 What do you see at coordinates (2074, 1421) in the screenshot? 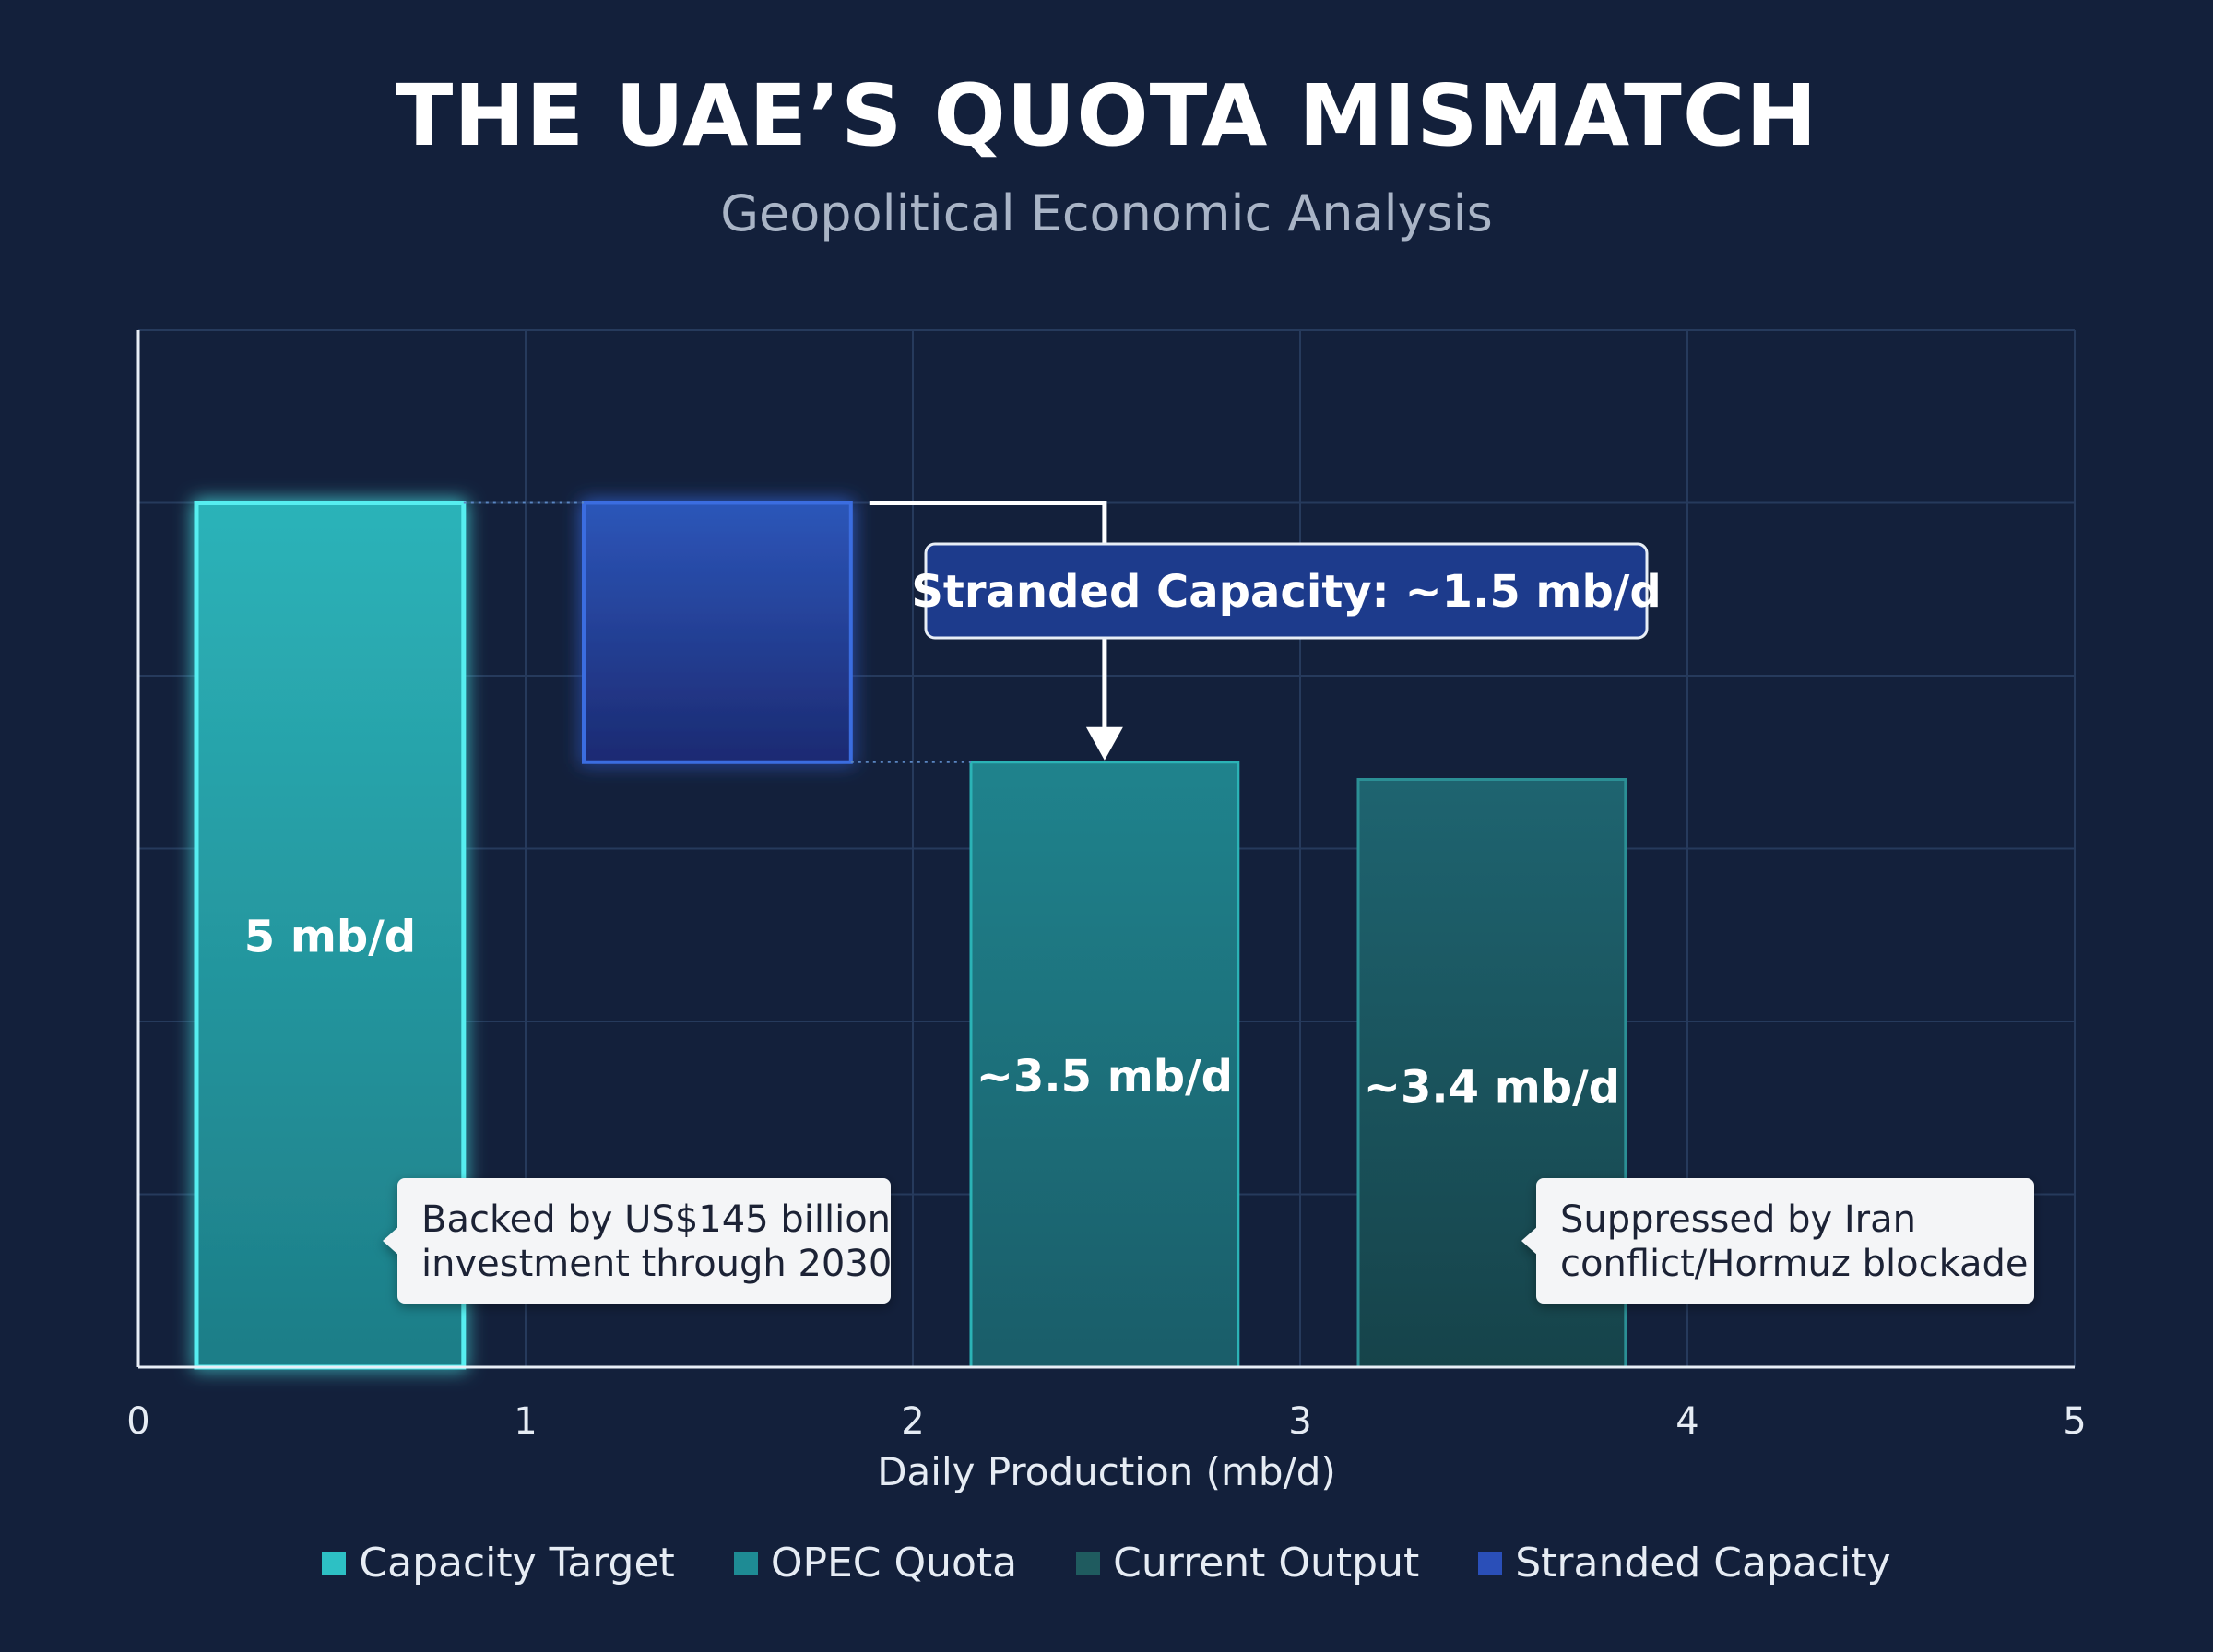
I see `x-tick-label: 5` at bounding box center [2074, 1421].